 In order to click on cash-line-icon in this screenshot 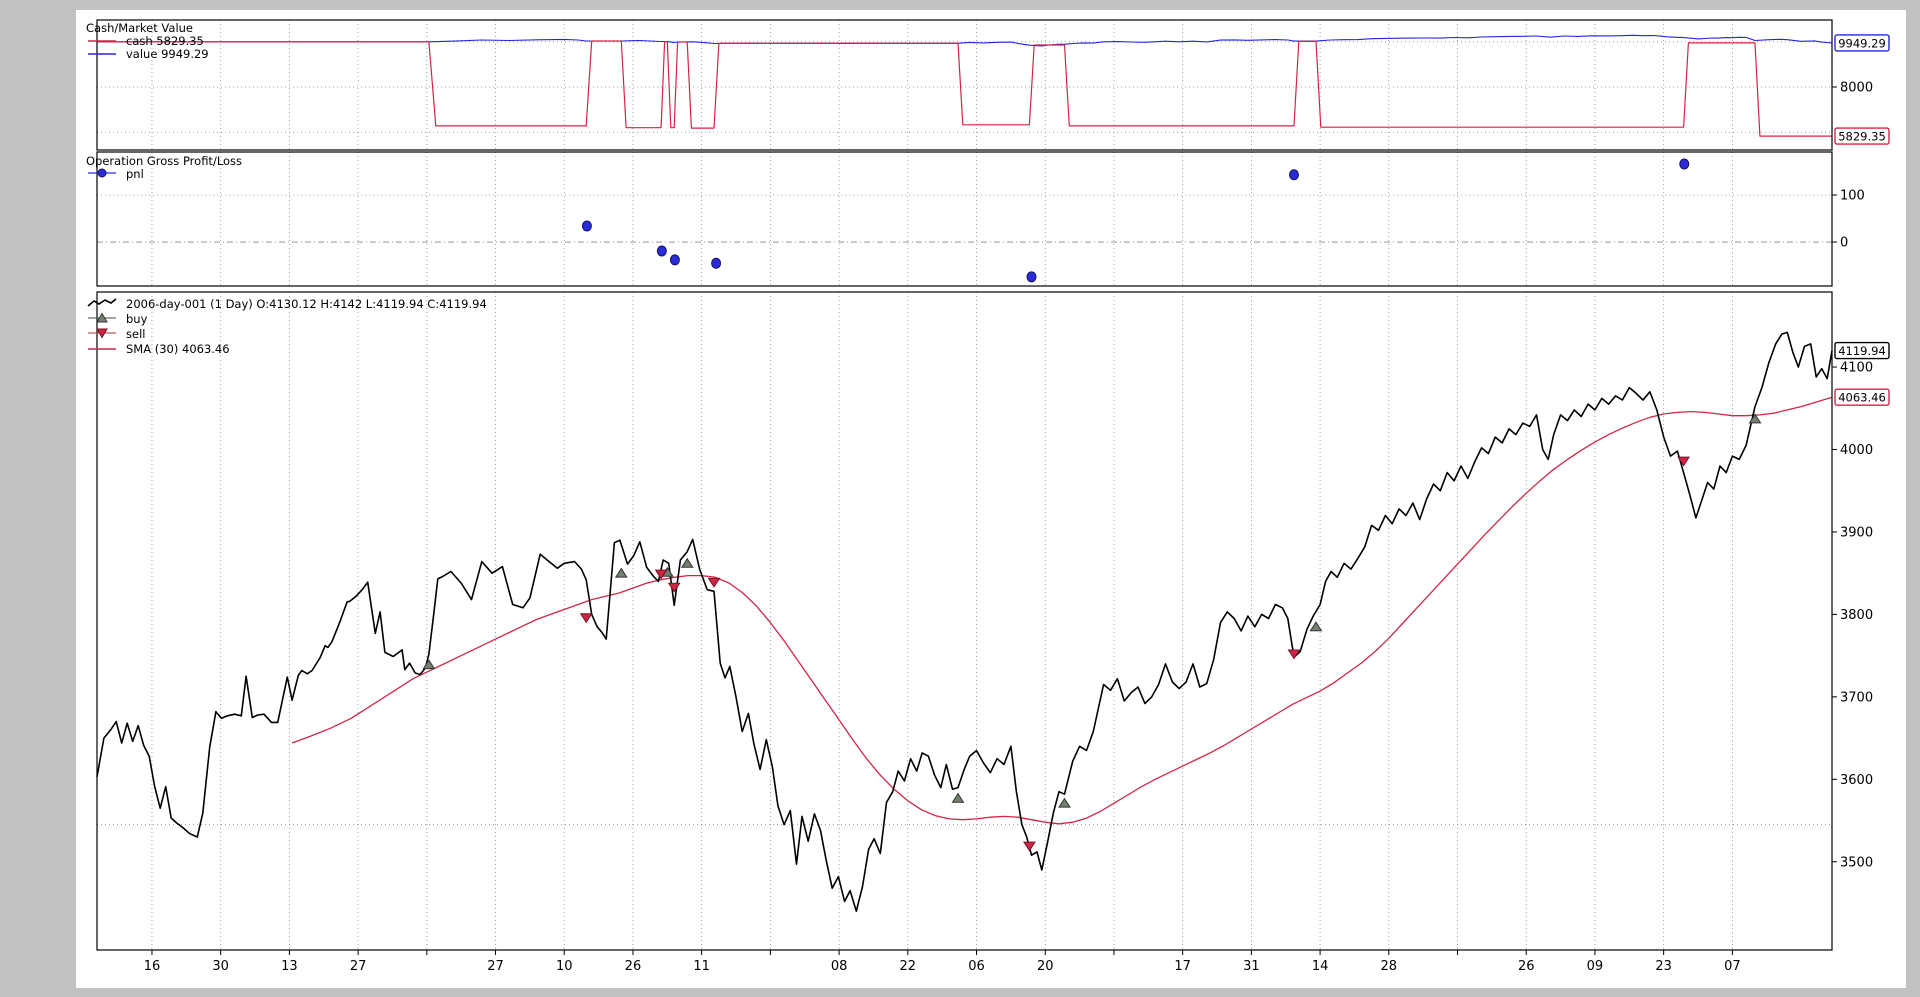, I will do `click(103, 41)`.